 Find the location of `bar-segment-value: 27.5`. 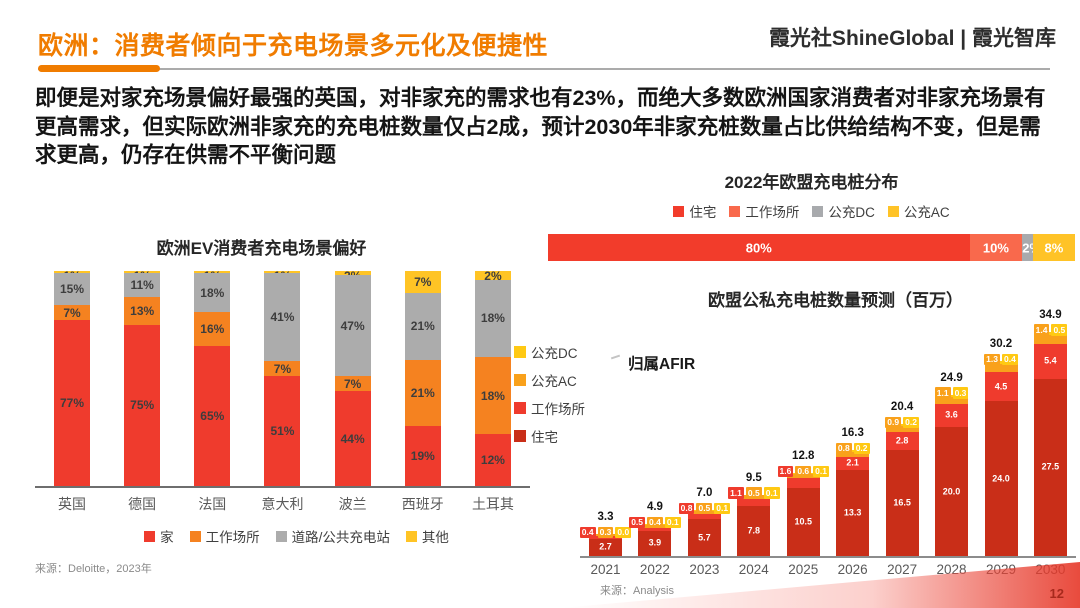

bar-segment-value: 27.5 is located at coordinates (1050, 466).